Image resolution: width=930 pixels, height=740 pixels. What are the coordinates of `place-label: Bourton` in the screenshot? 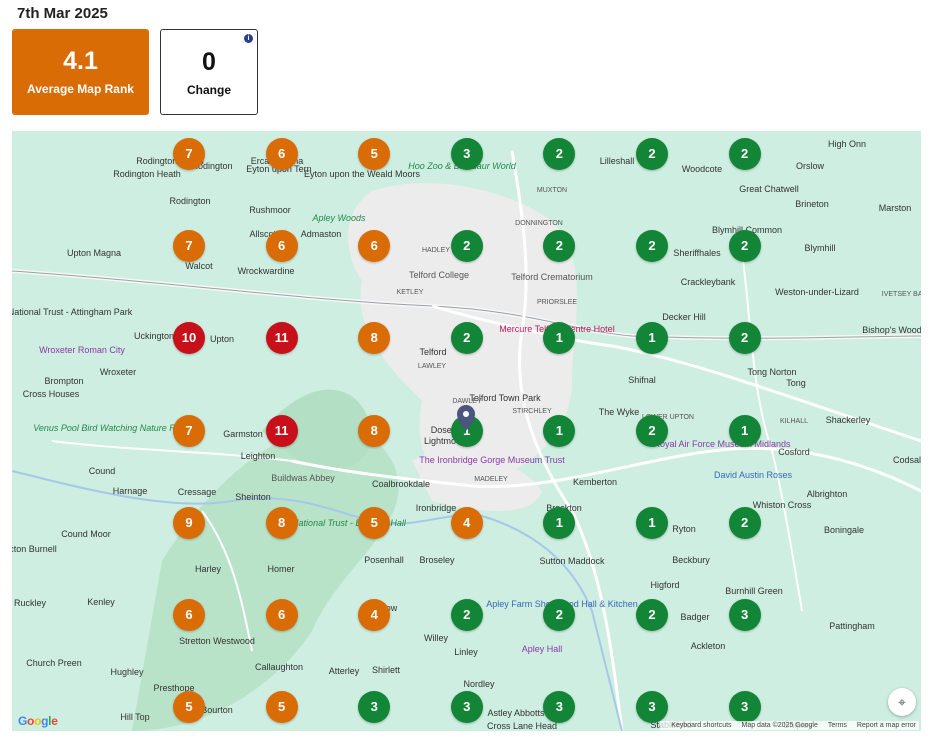 It's located at (217, 710).